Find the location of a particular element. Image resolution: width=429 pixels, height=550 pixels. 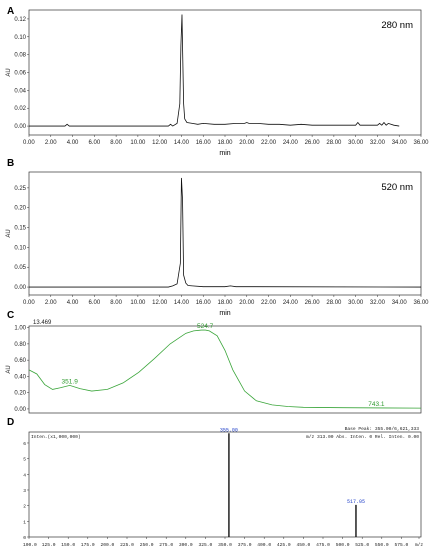

x-tick-label: 550.0 is located at coordinates (382, 545).